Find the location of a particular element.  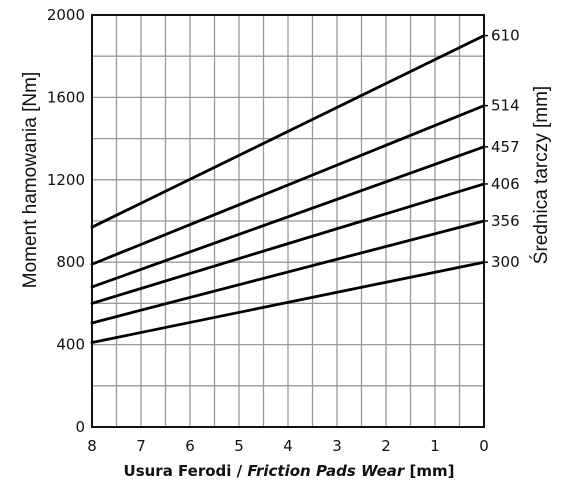

x-tick-label: 5 is located at coordinates (239, 446).